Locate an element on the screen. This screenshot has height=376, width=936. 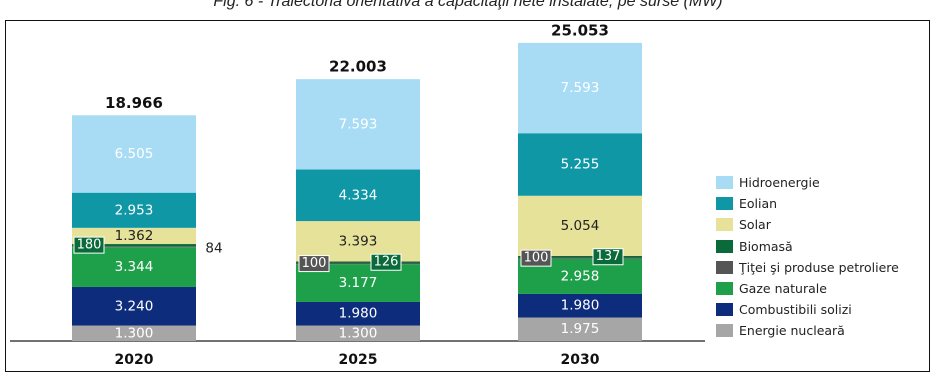
data-label-2030-eolian: 5.255 is located at coordinates (580, 165).